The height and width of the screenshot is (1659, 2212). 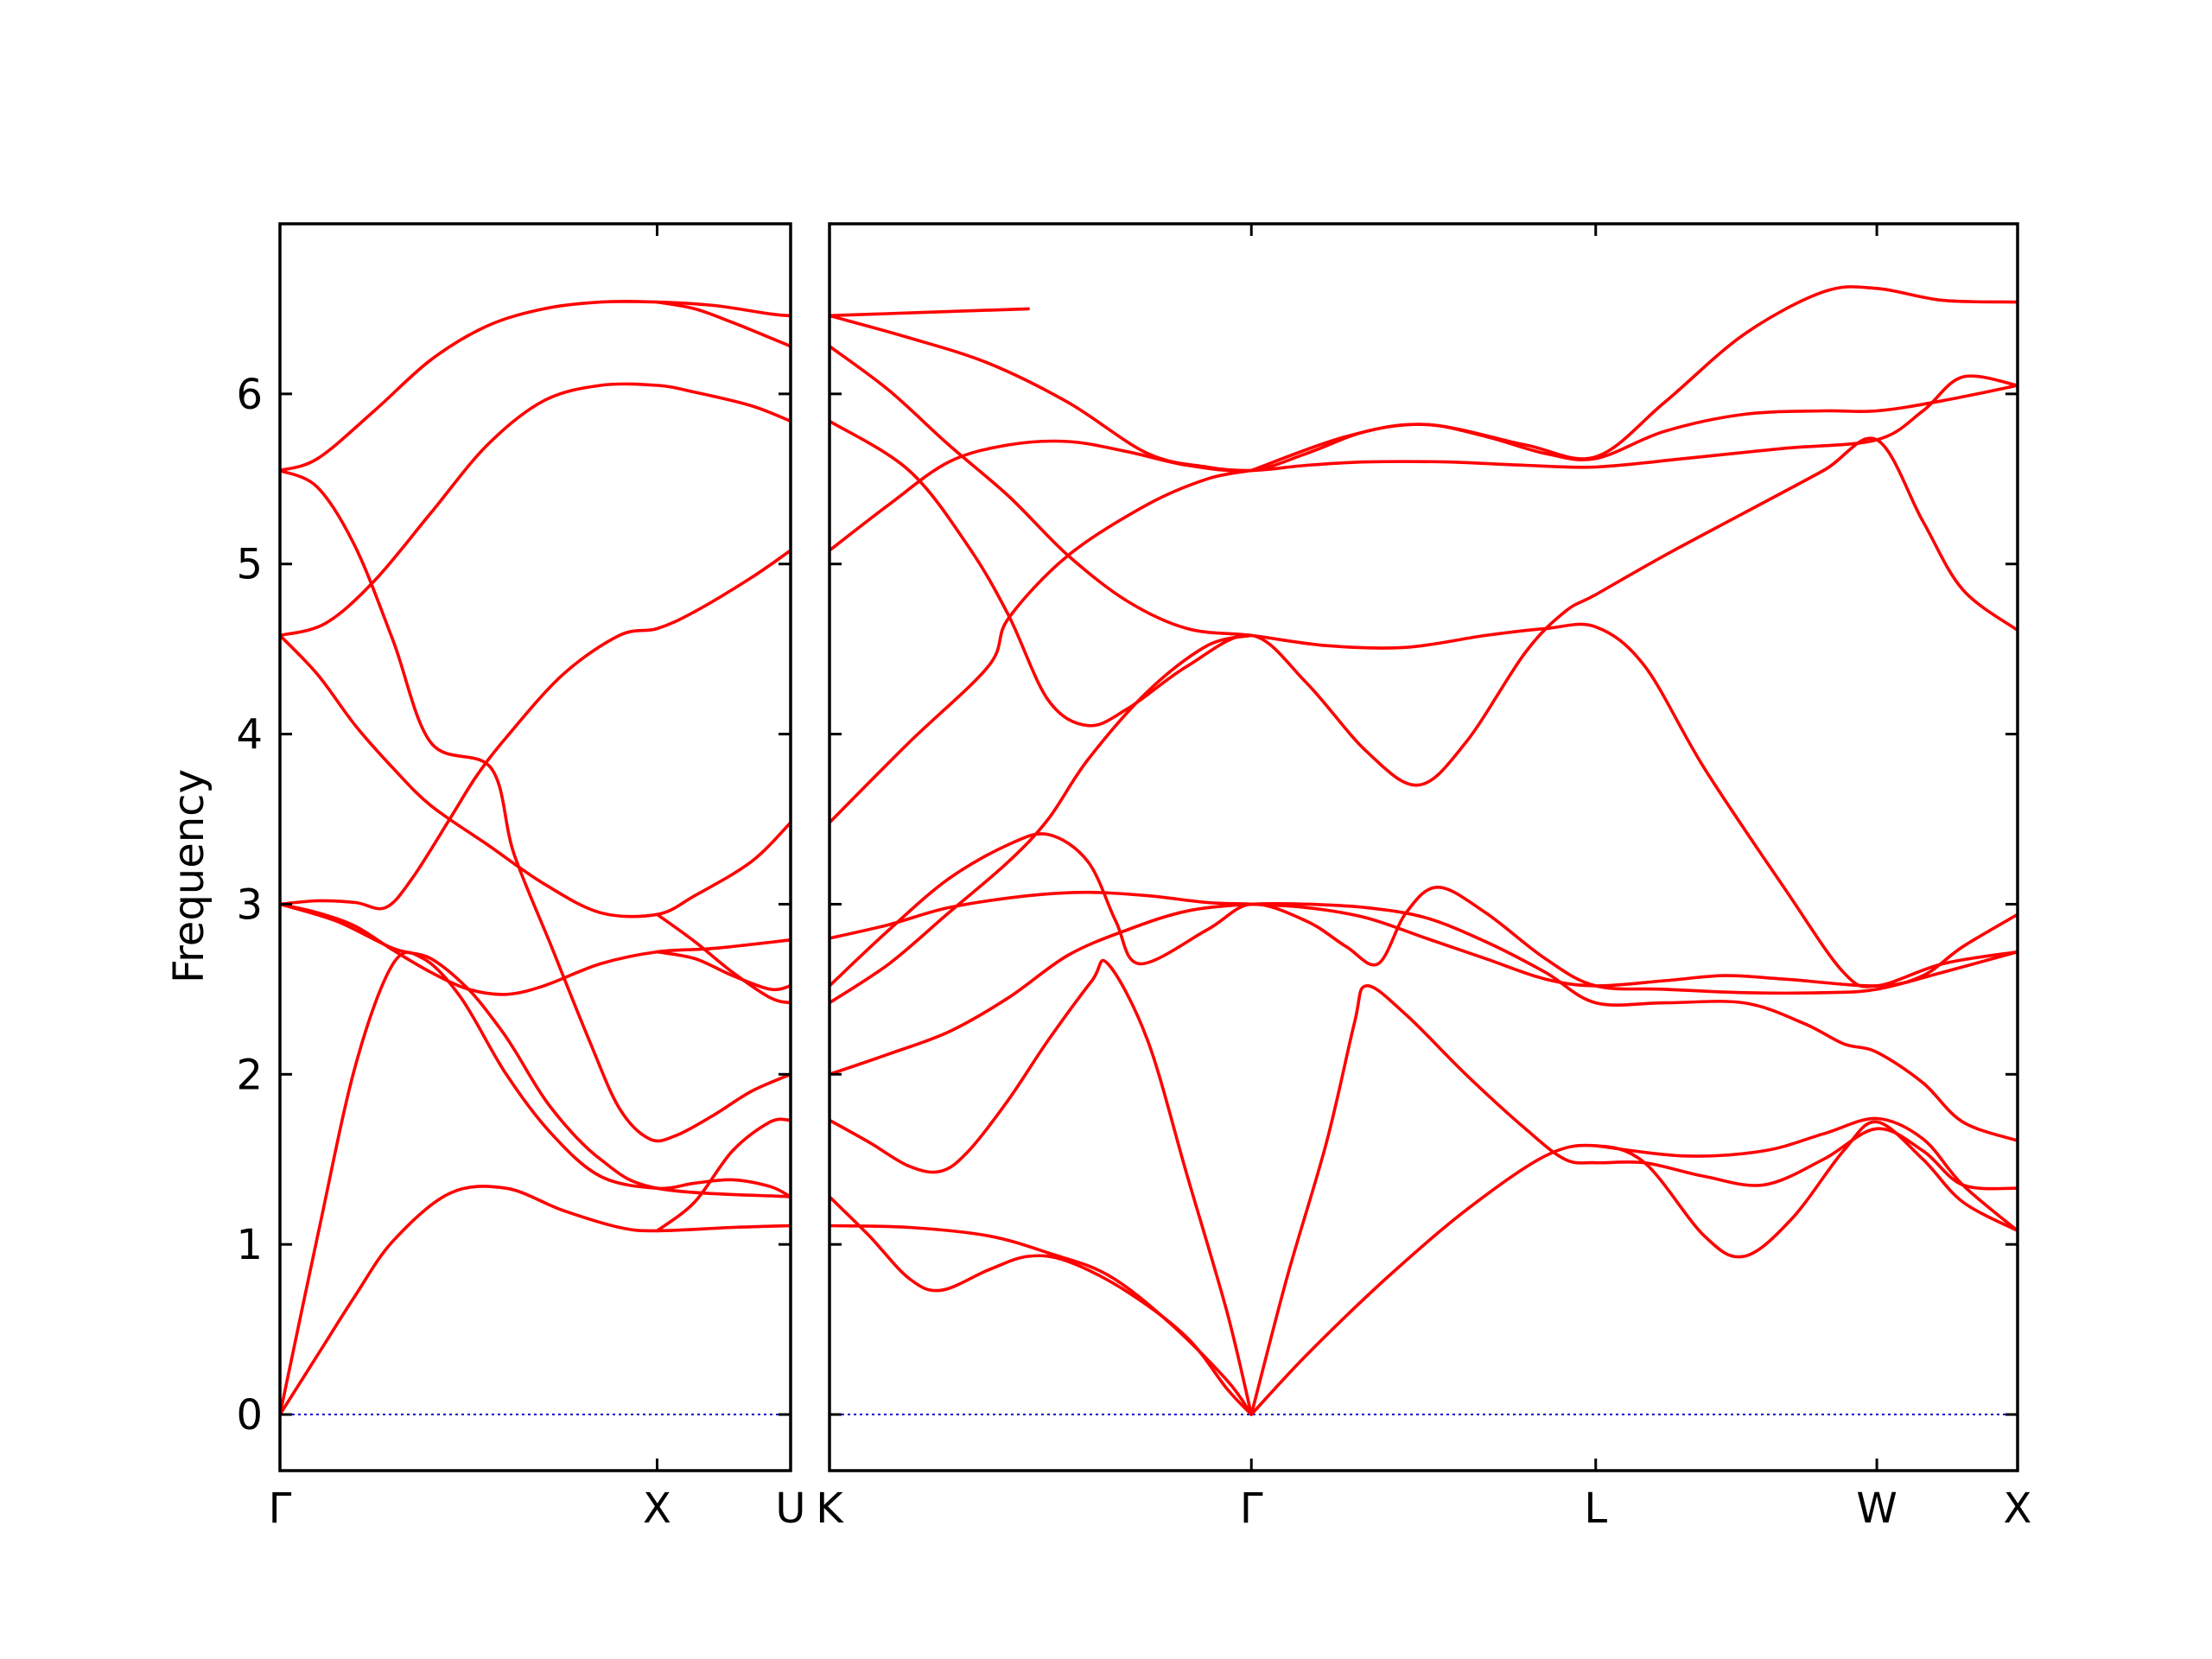 I want to click on y-tick-label: 1, so click(x=249, y=1245).